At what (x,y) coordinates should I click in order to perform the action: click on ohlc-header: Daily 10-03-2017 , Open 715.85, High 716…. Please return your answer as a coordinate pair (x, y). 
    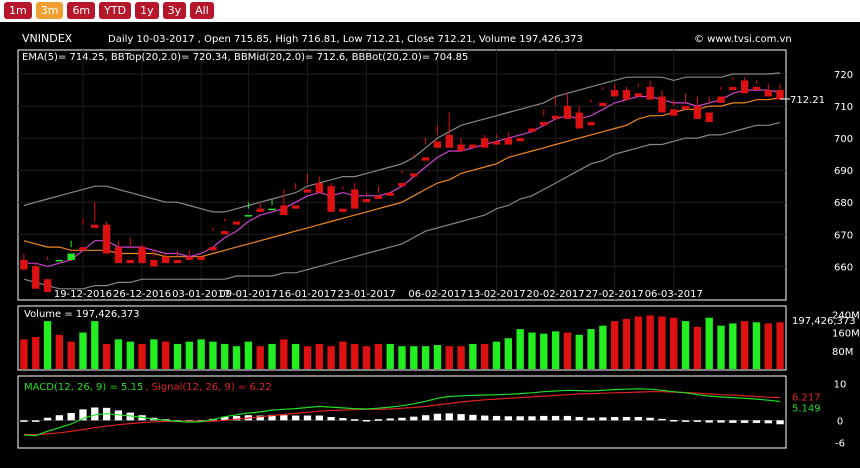
    Looking at the image, I should click on (345, 39).